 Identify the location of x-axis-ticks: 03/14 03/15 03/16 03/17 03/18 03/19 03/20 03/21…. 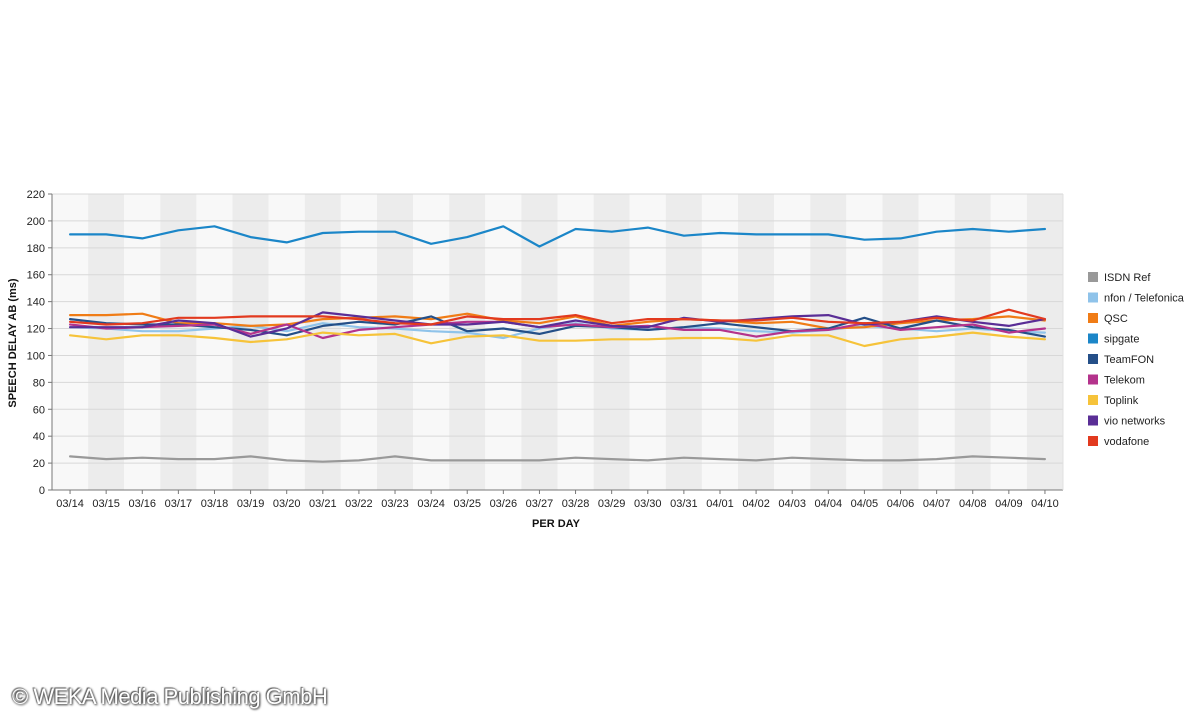
(557, 500).